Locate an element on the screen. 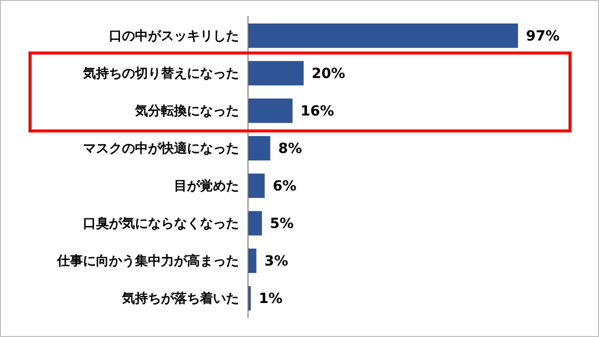 The image size is (599, 337). y-tick-label: 口の中がスッキリした is located at coordinates (174, 36).